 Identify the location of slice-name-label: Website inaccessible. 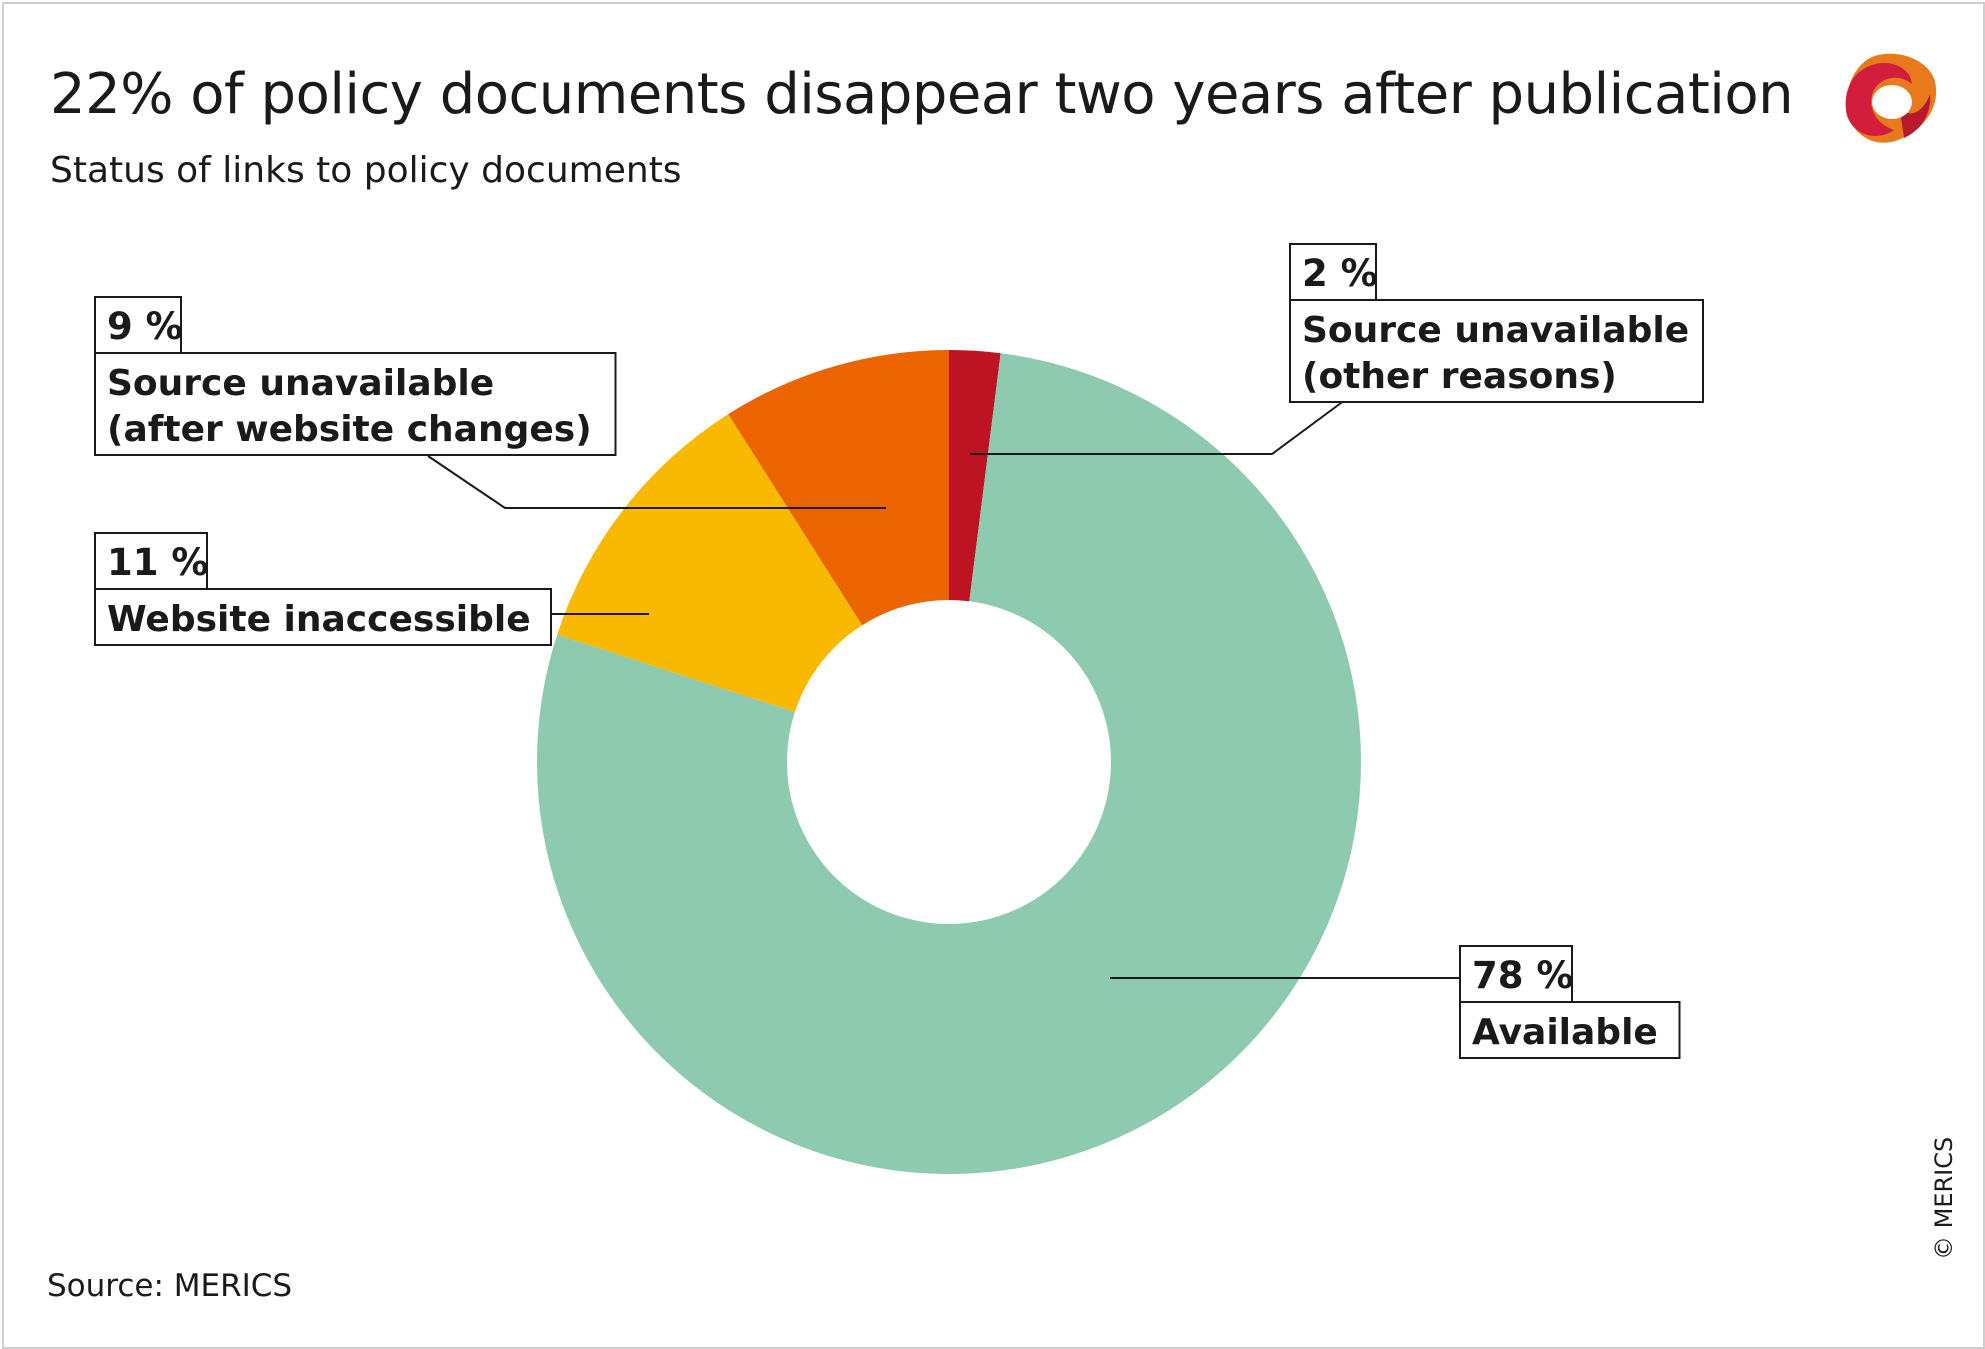
(319, 619).